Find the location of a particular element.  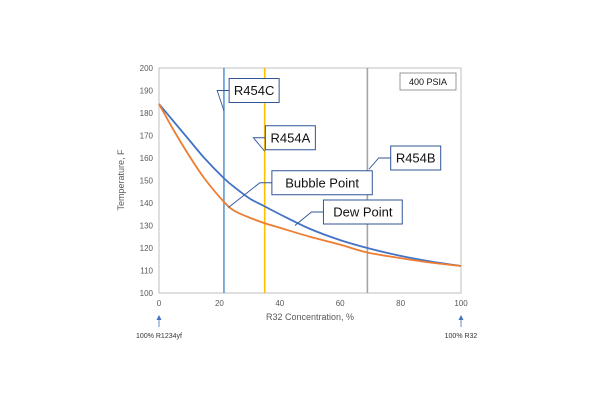

callout-leader-r454c is located at coordinates (223, 100).